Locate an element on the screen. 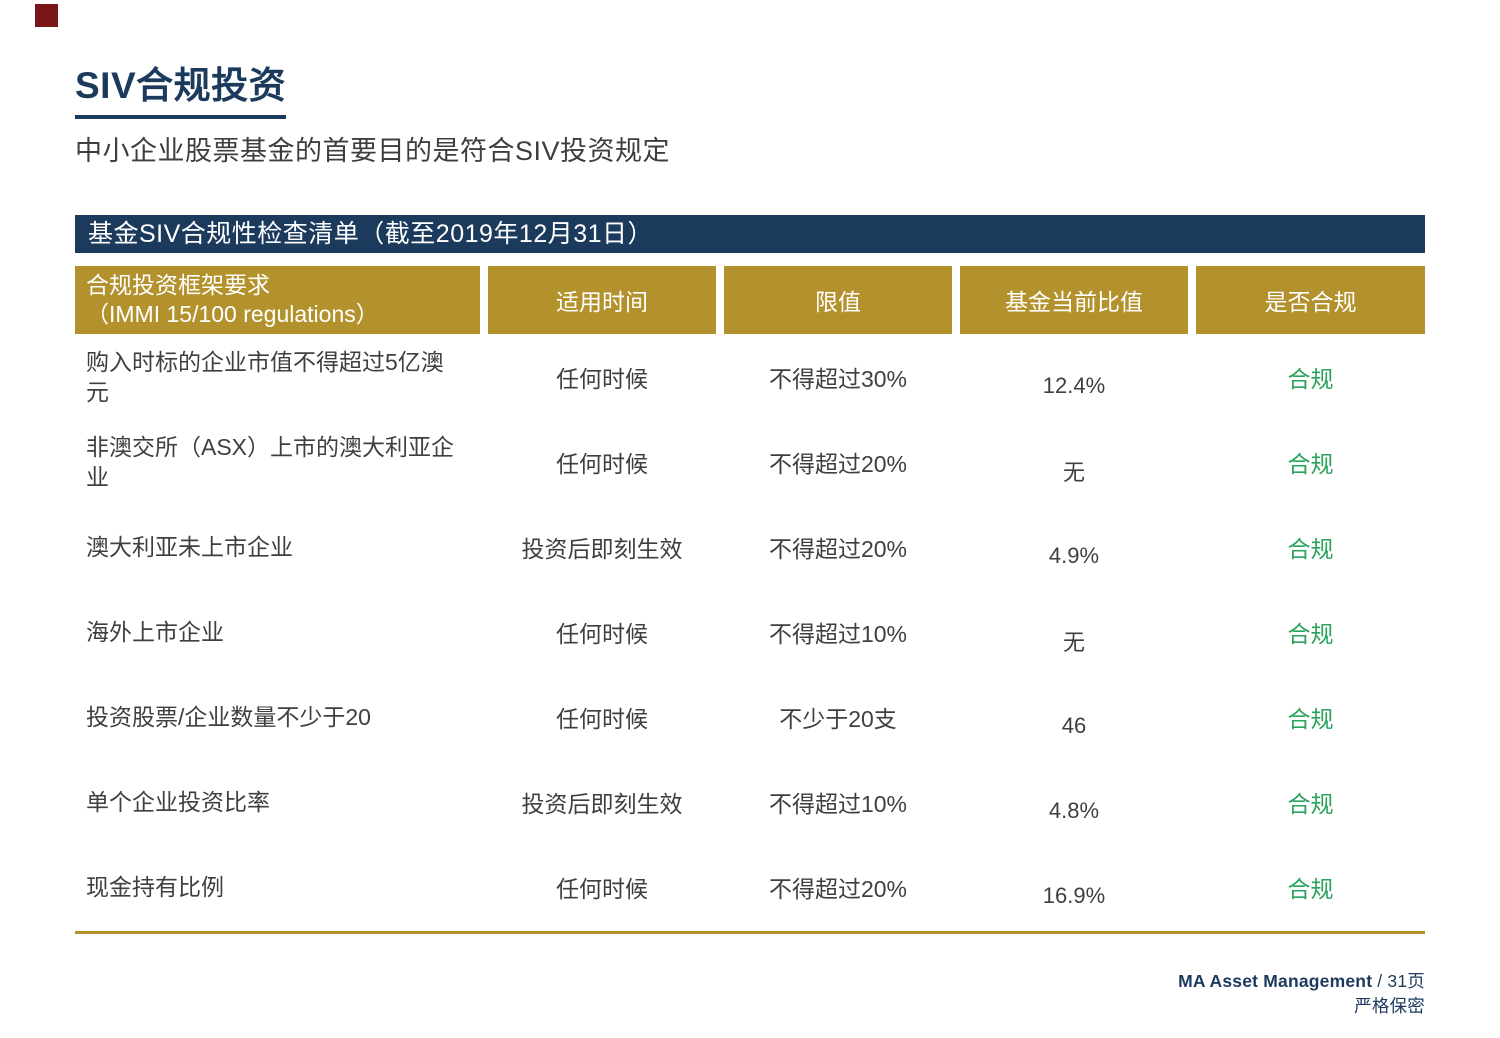  cell-current: 12.4% is located at coordinates (1074, 385).